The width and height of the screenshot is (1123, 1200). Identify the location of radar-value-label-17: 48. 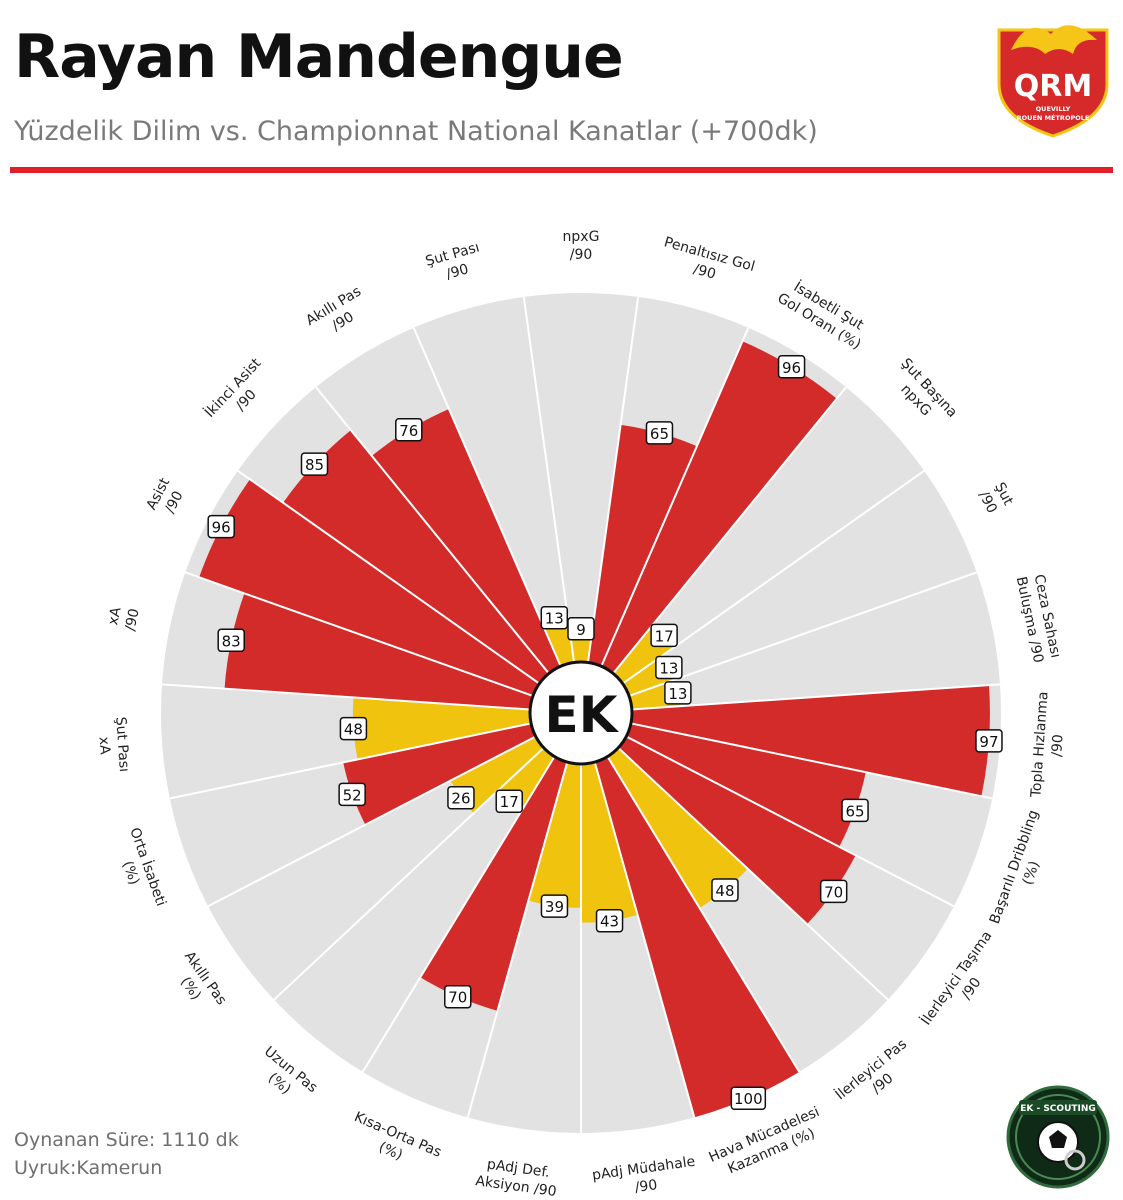
(353, 728).